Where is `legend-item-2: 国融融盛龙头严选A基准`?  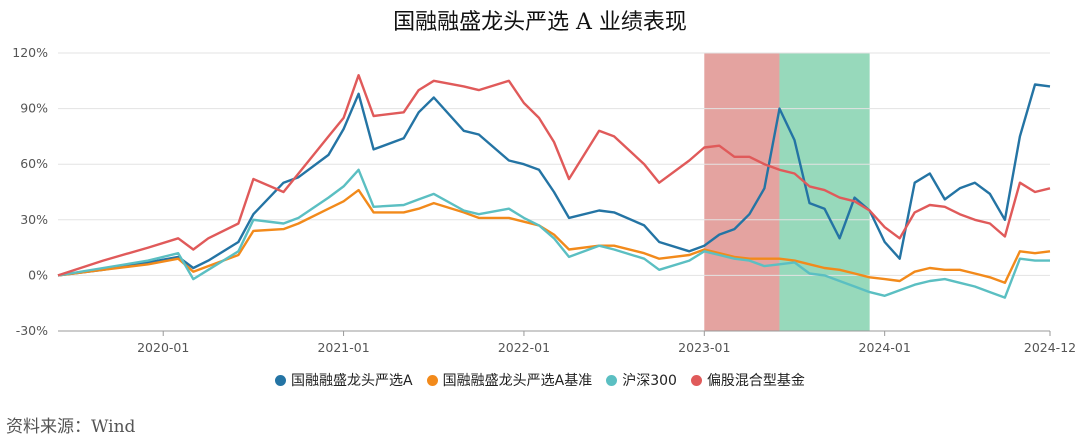
legend-item-2: 国融融盛龙头严选A基准 is located at coordinates (509, 380).